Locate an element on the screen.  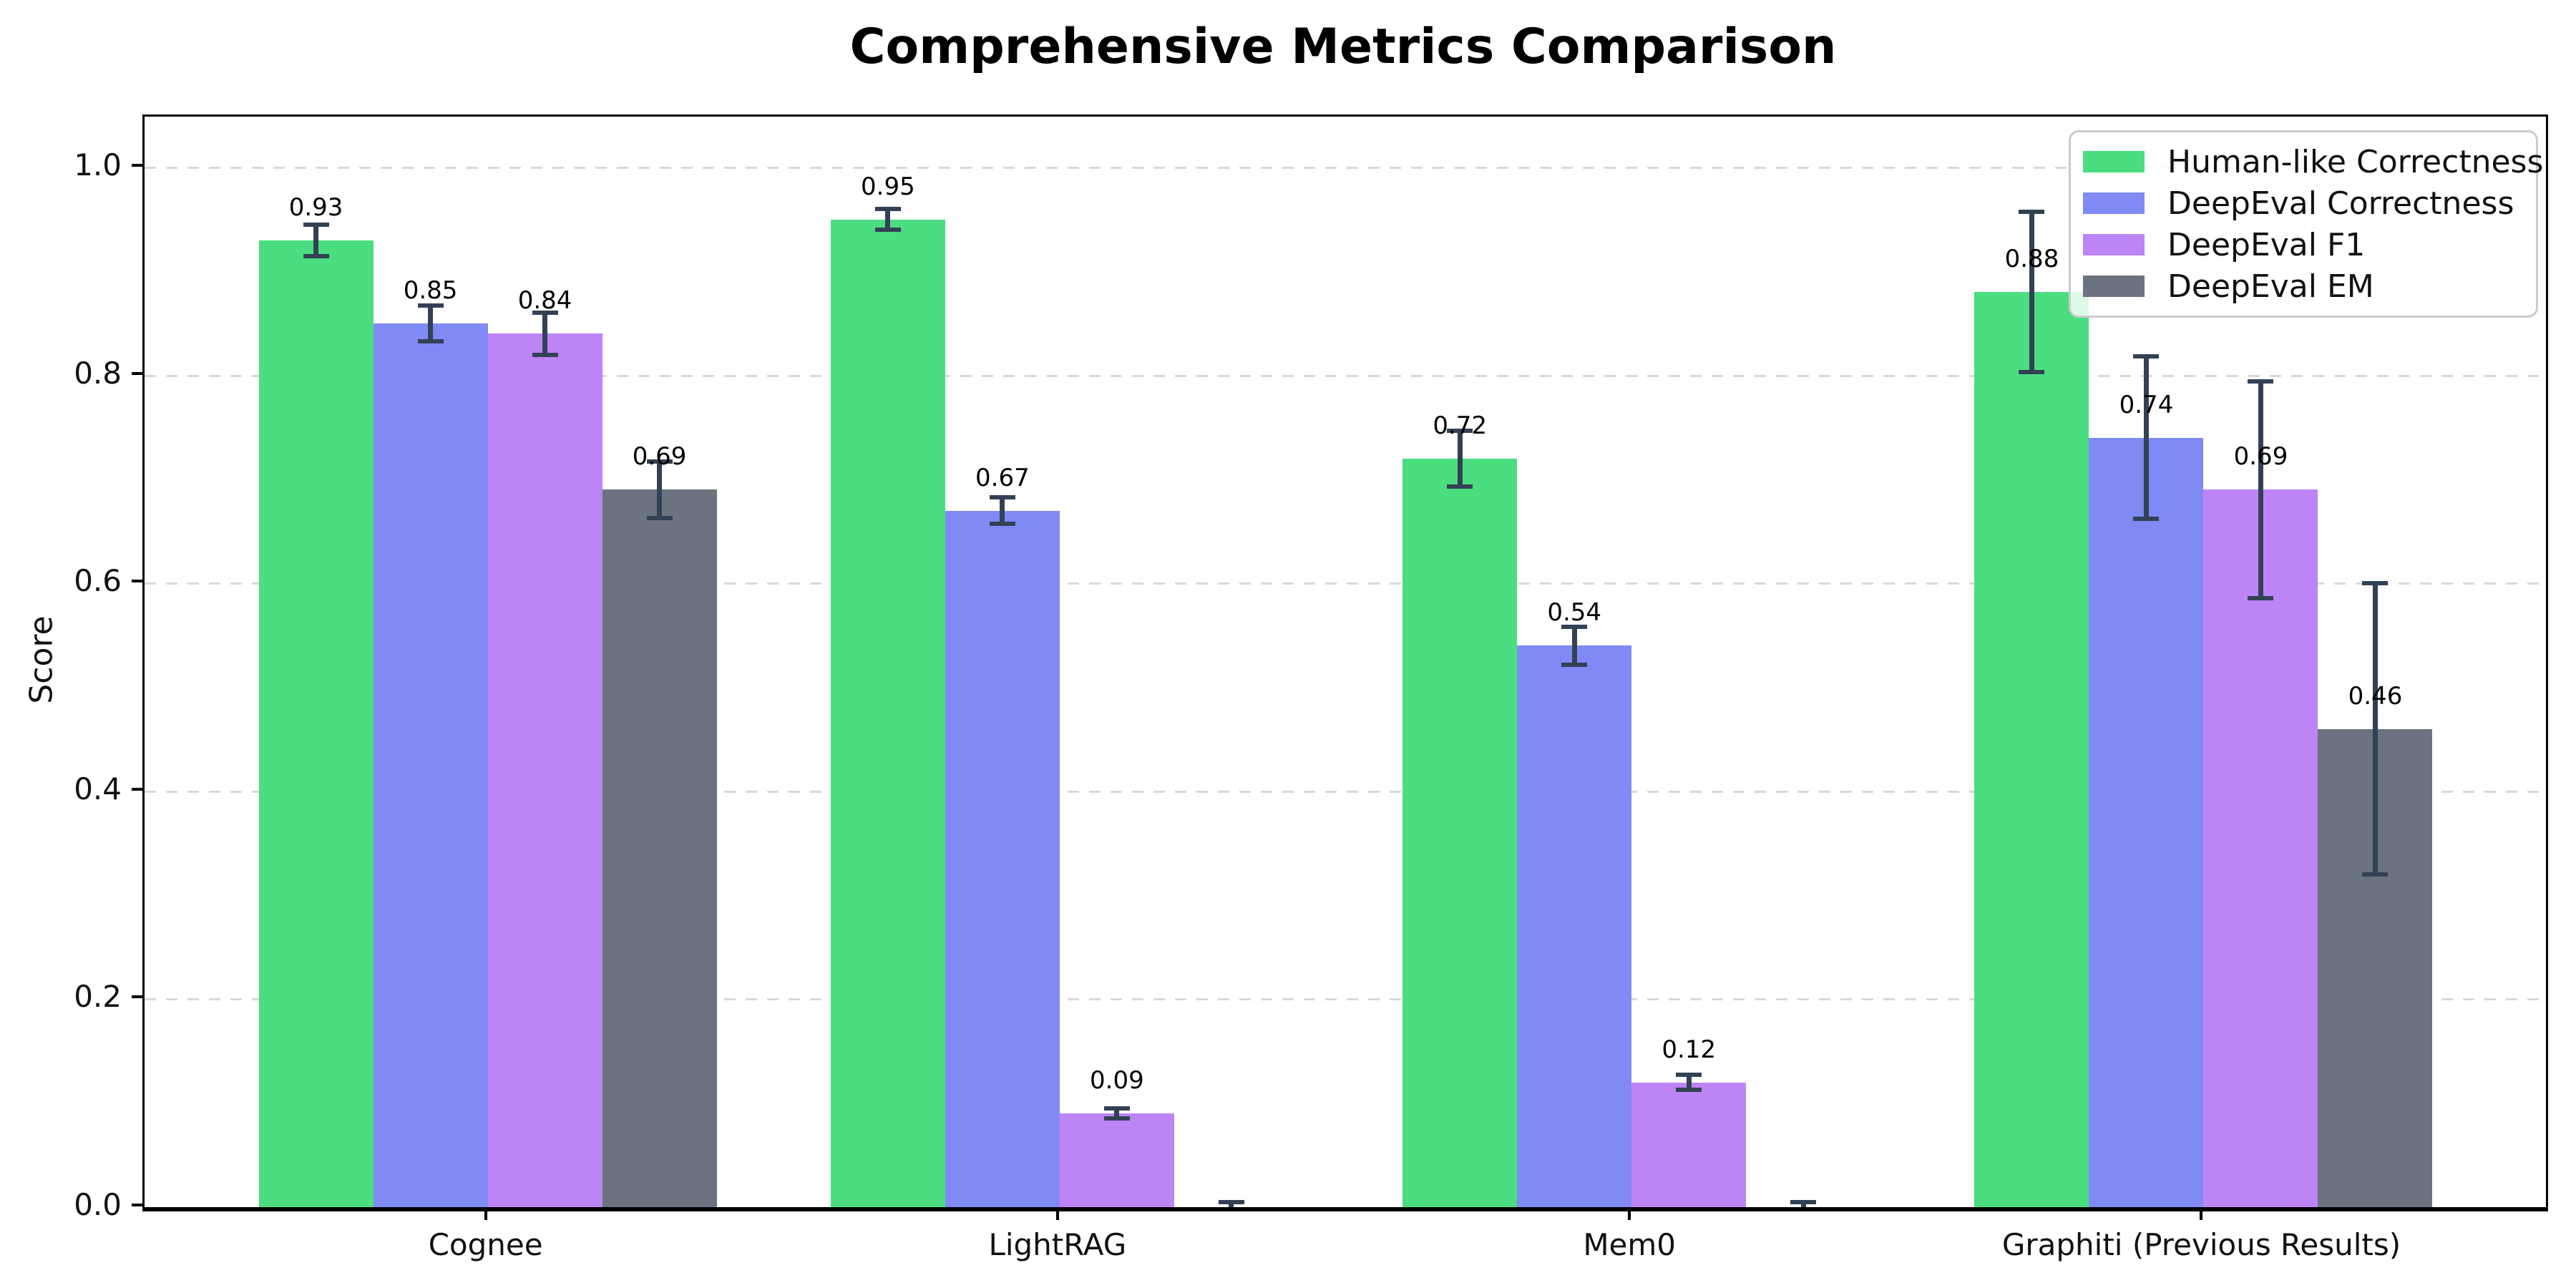
y-tick-label: 1.0 is located at coordinates (98, 164).